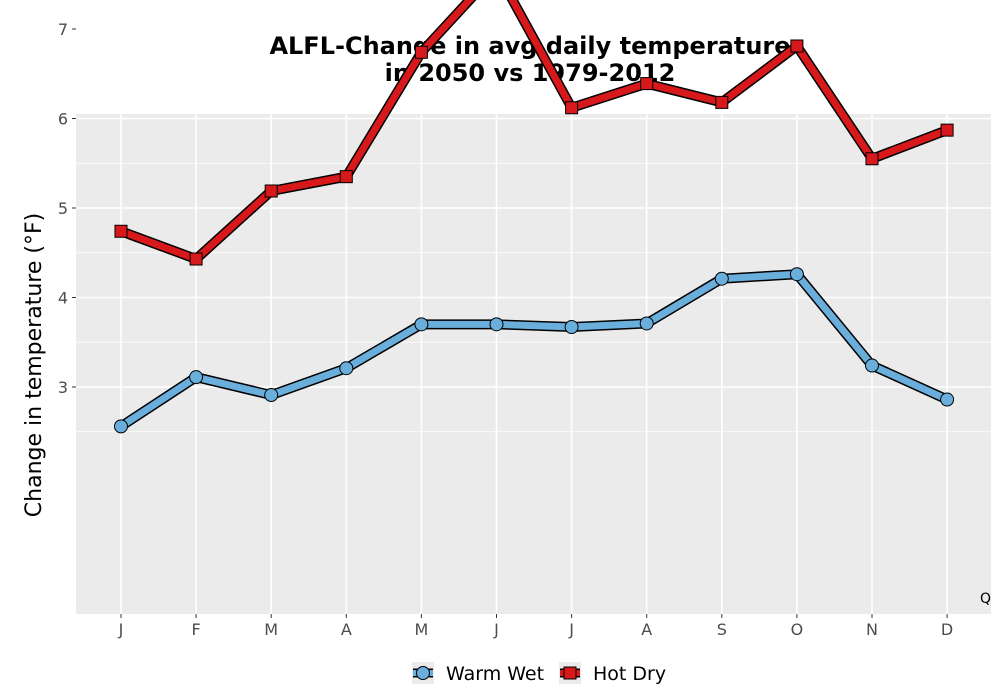  What do you see at coordinates (63, 298) in the screenshot?
I see `y-tick-label: 4` at bounding box center [63, 298].